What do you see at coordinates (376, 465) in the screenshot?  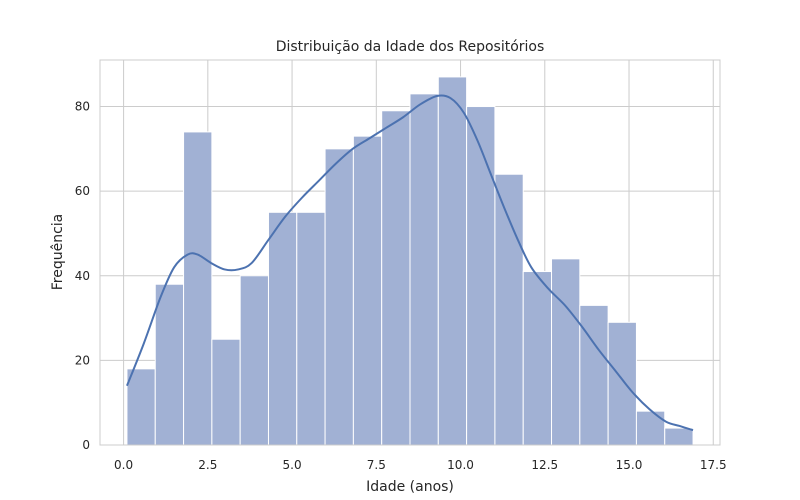 I see `x-tick-label: 7.5` at bounding box center [376, 465].